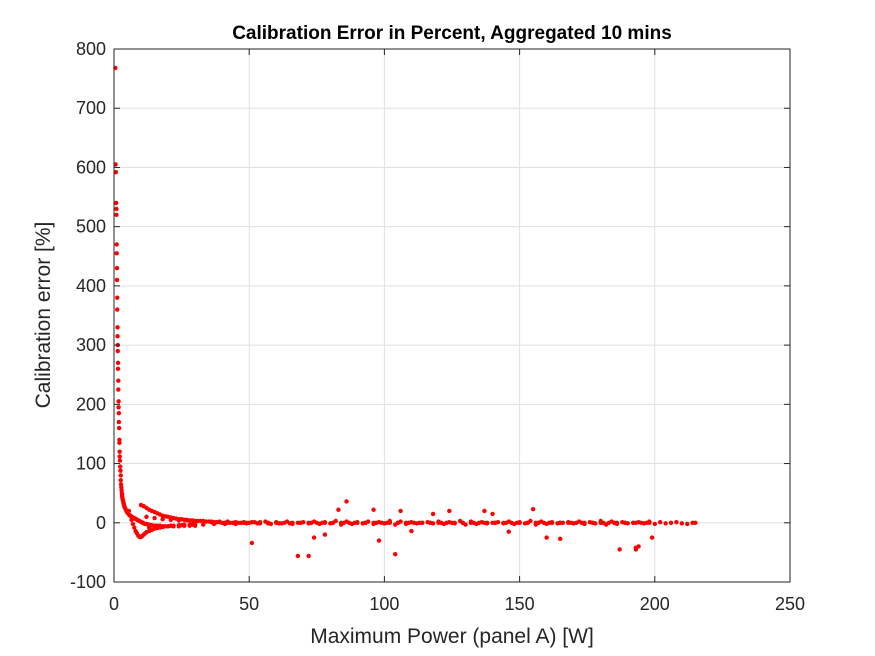 The image size is (875, 656). What do you see at coordinates (91, 227) in the screenshot?
I see `y-tick-label: 500` at bounding box center [91, 227].